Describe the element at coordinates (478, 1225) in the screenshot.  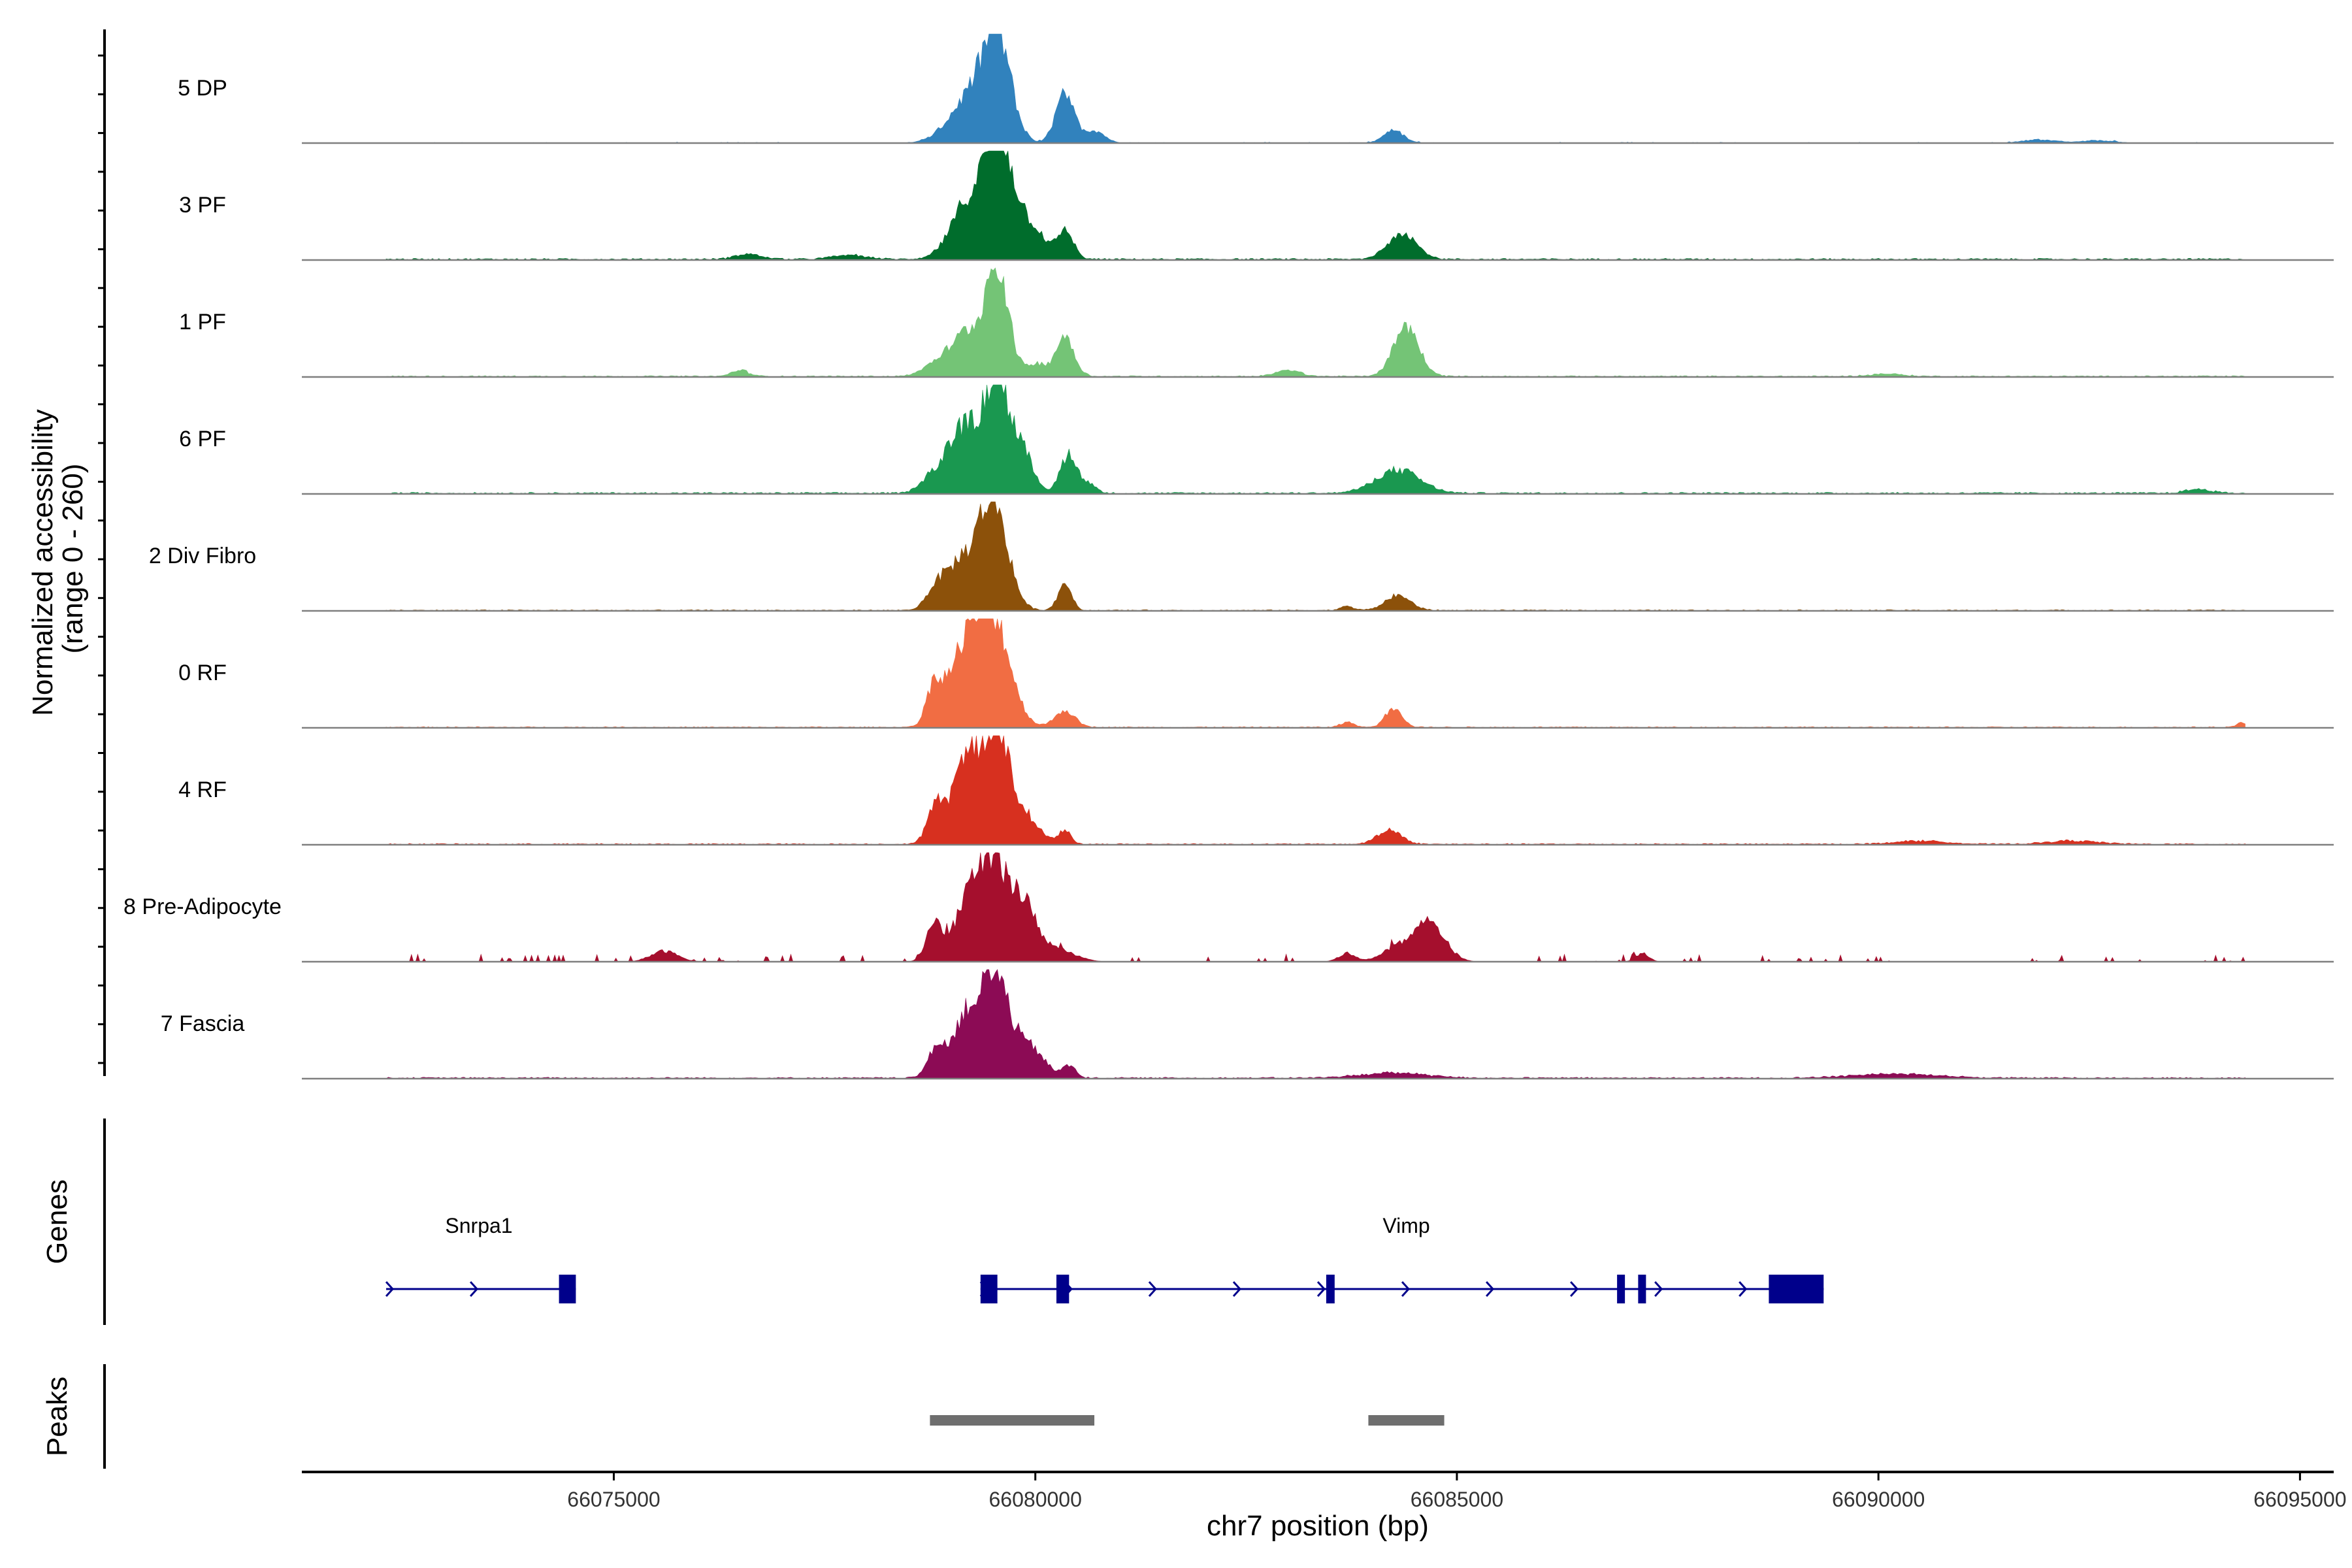
I see `gene-label: Snrpa1` at that location.